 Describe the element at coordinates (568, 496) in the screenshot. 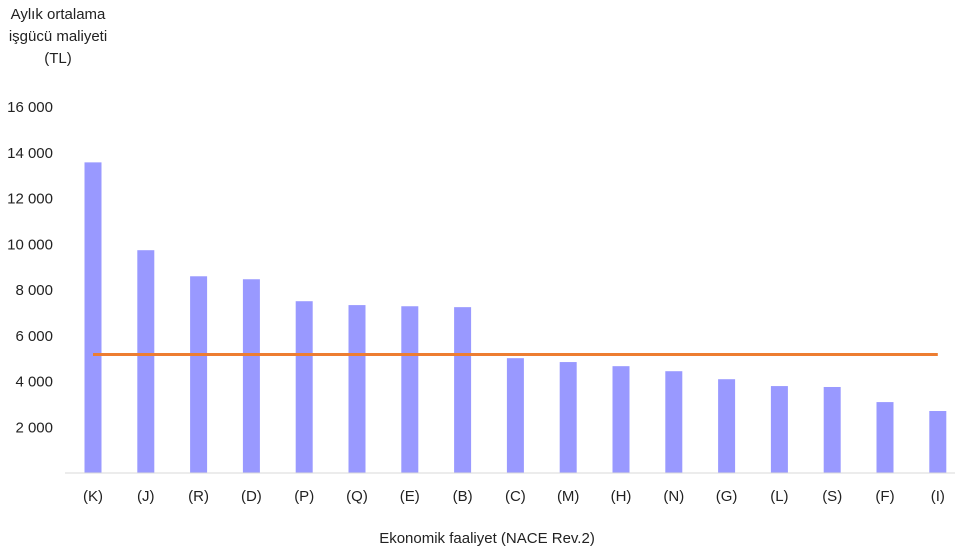

I see `x-tick-label: (M)` at that location.